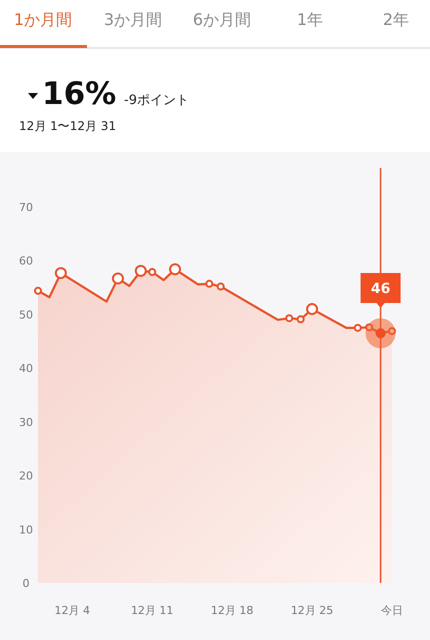  What do you see at coordinates (79, 94) in the screenshot?
I see `chart-title: 16%` at bounding box center [79, 94].